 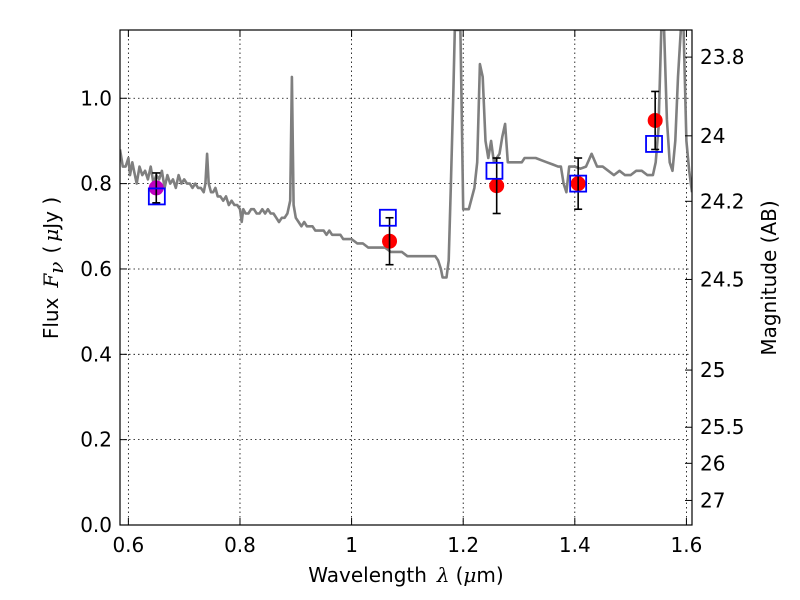 What do you see at coordinates (687, 545) in the screenshot?
I see `x-tick-label: 1.6` at bounding box center [687, 545].